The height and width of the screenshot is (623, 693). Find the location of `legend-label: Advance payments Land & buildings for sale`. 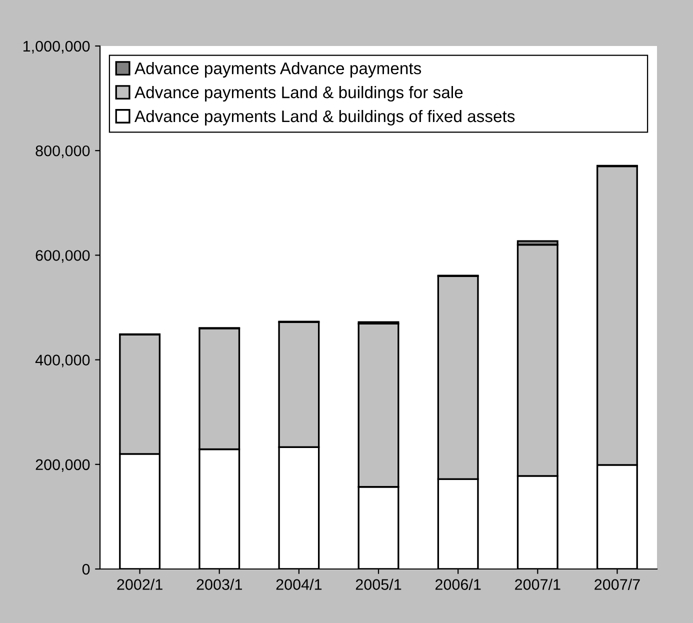

legend-label: Advance payments Land & buildings for sale is located at coordinates (298, 94).